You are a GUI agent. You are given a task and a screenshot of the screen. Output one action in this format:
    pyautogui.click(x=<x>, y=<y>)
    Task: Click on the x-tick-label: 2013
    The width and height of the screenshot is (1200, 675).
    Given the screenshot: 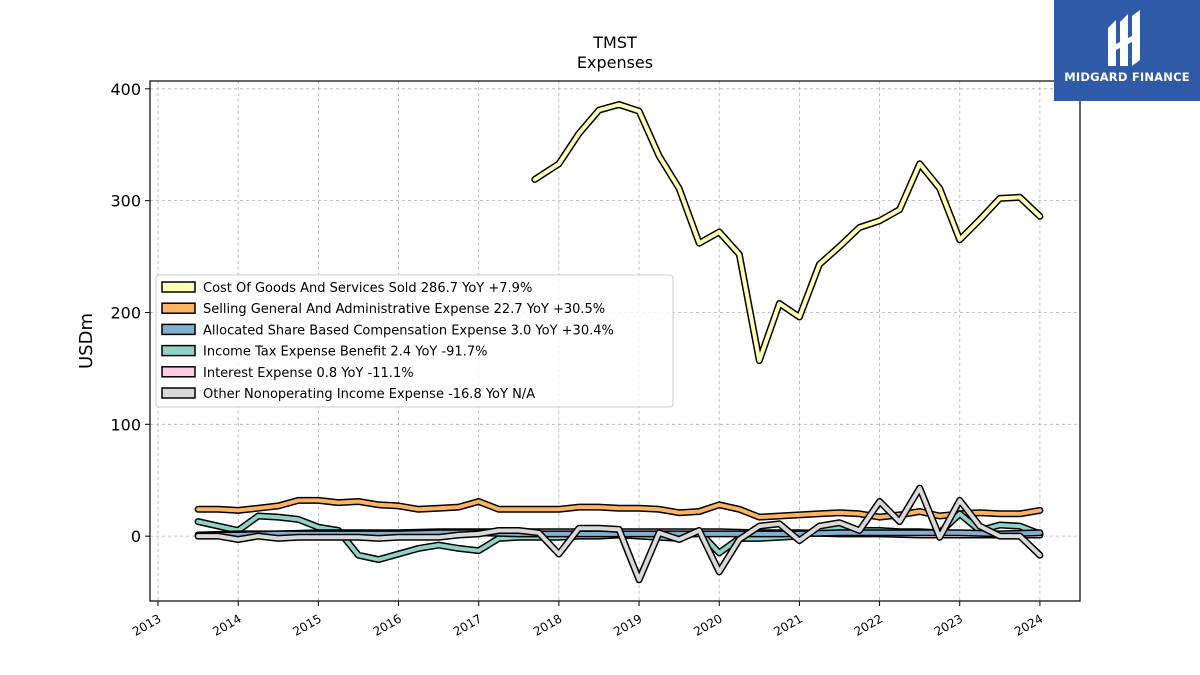 What is the action you would take?
    pyautogui.click(x=146, y=624)
    